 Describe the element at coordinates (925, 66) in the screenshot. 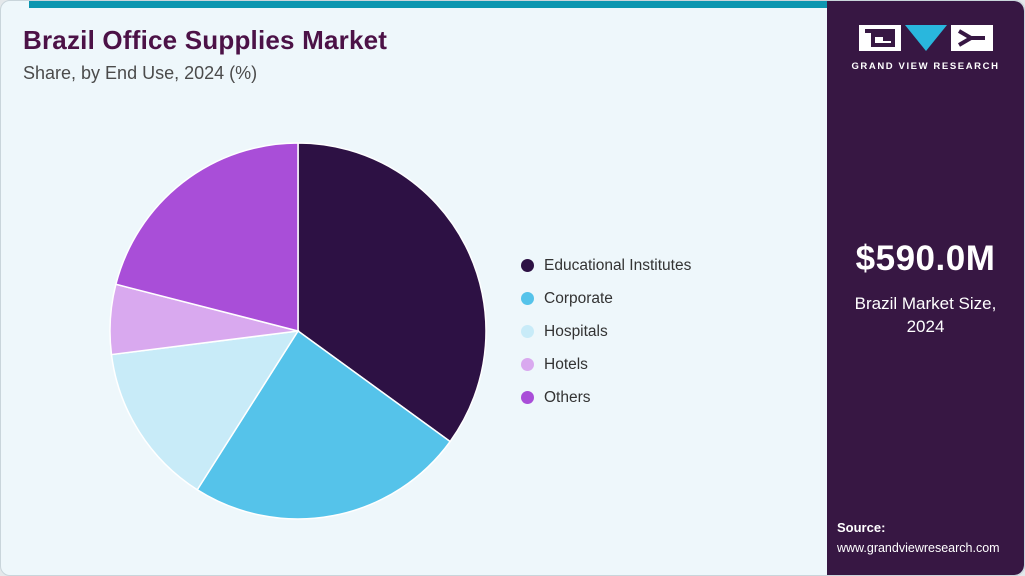

I see `brand-name: GRAND VIEW RESEARCH` at that location.